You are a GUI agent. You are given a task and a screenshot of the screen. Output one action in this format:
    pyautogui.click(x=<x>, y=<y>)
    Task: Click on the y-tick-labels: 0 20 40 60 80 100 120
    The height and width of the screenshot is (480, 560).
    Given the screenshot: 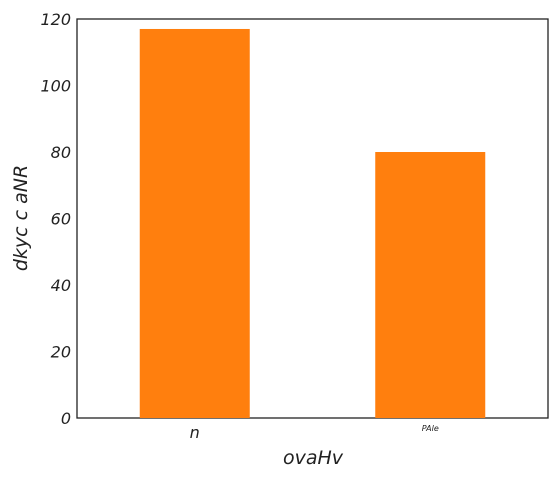 What is the action you would take?
    pyautogui.click(x=55, y=219)
    